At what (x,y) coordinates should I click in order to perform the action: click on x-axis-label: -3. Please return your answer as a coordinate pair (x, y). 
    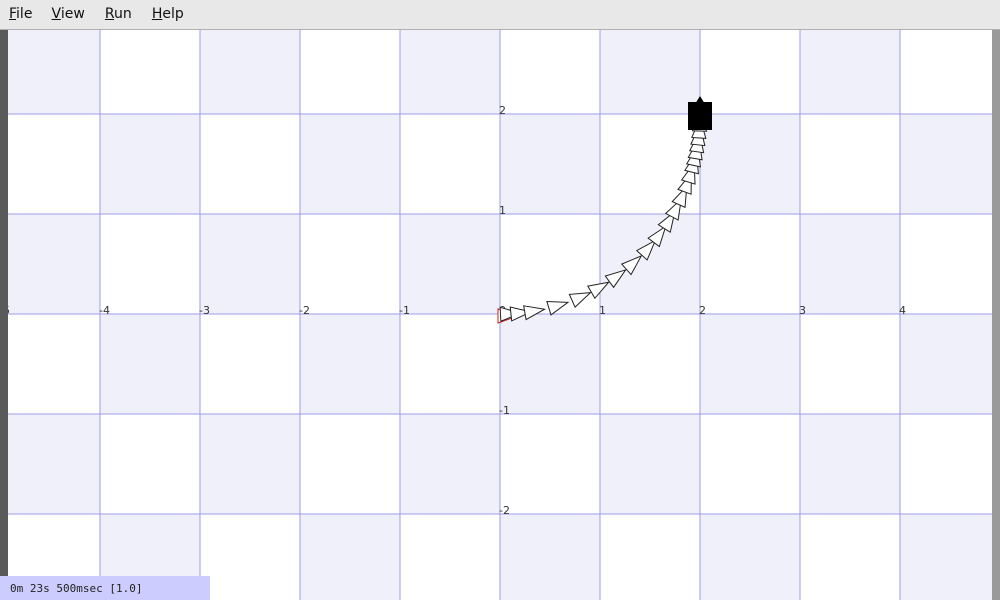
    Looking at the image, I should click on (204, 310).